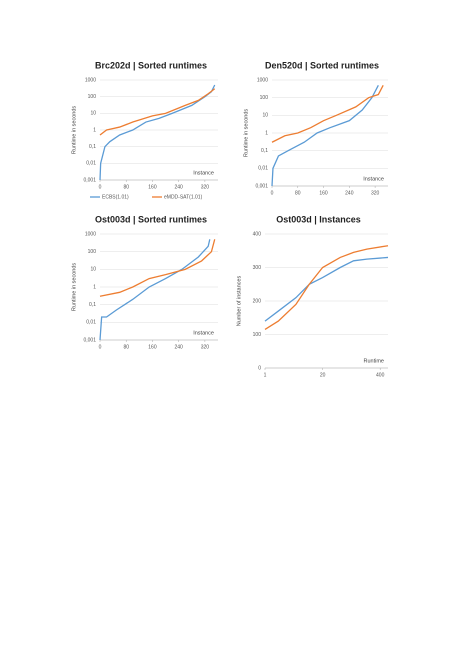 Image resolution: width=455 pixels, height=645 pixels. What do you see at coordinates (322, 65) in the screenshot?
I see `chart-title: Den520d | Sorted runtimes` at bounding box center [322, 65].